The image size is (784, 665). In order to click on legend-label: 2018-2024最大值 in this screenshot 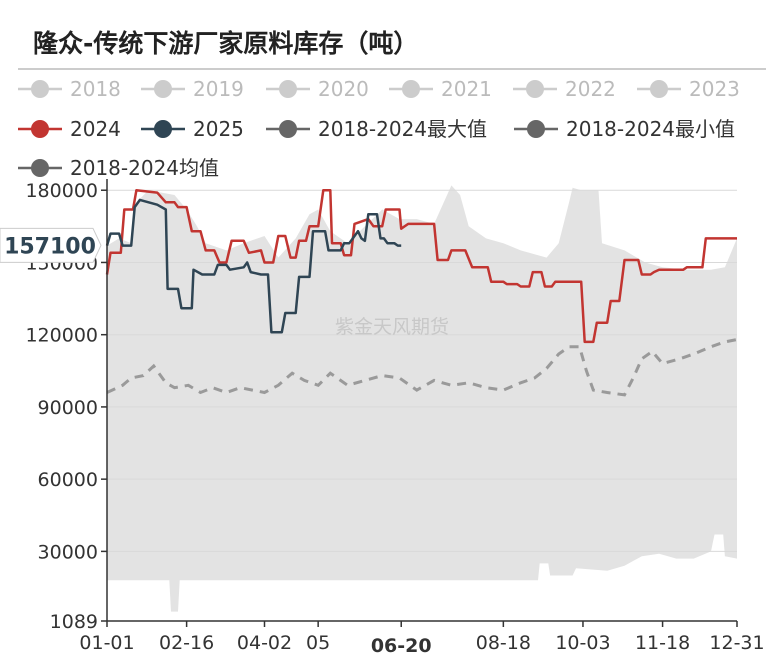, I will do `click(402, 129)`.